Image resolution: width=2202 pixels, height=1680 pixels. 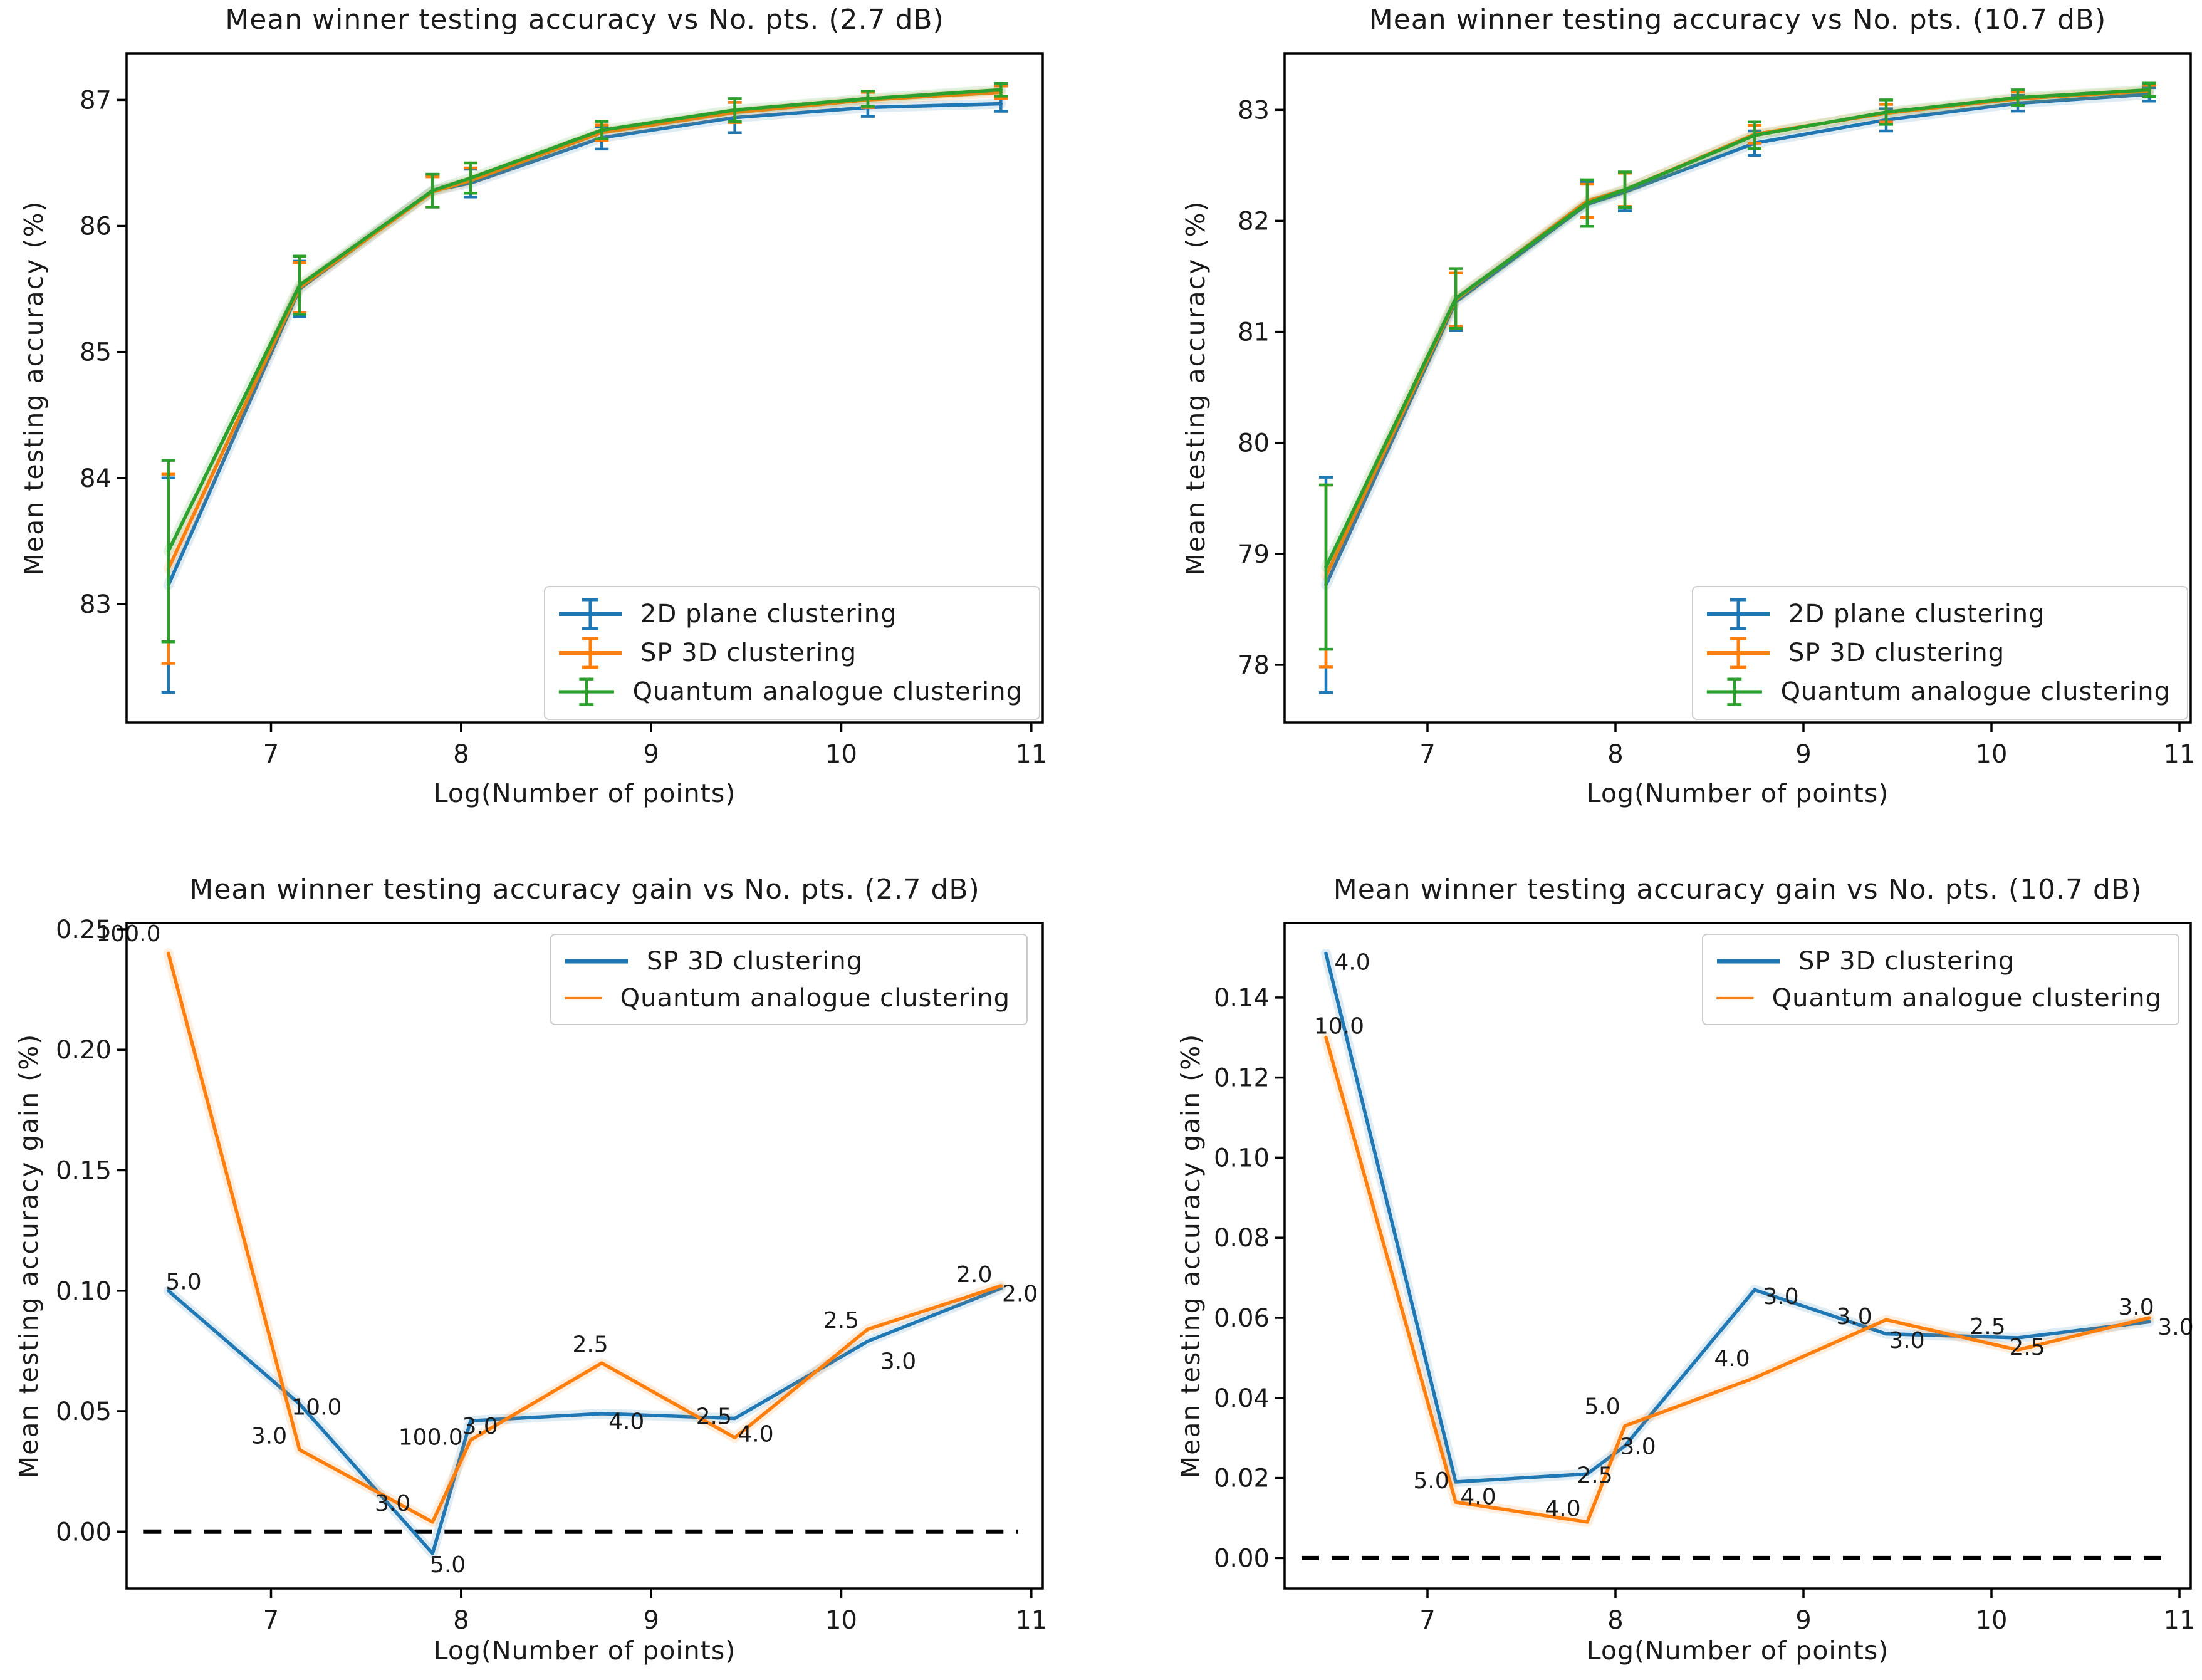 I want to click on y-tick-label: 0.12, so click(x=1242, y=1078).